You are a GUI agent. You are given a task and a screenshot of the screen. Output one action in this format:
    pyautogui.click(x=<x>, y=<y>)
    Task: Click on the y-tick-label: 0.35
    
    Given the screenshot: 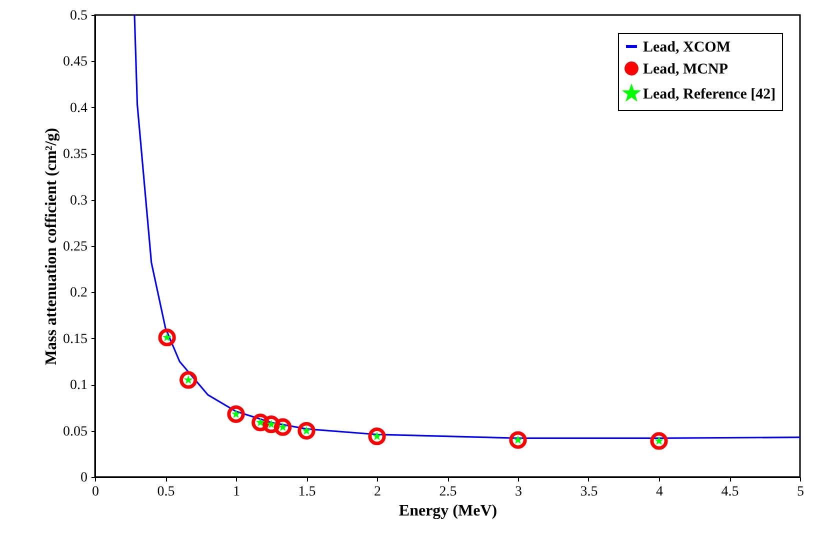 What is the action you would take?
    pyautogui.click(x=75, y=154)
    